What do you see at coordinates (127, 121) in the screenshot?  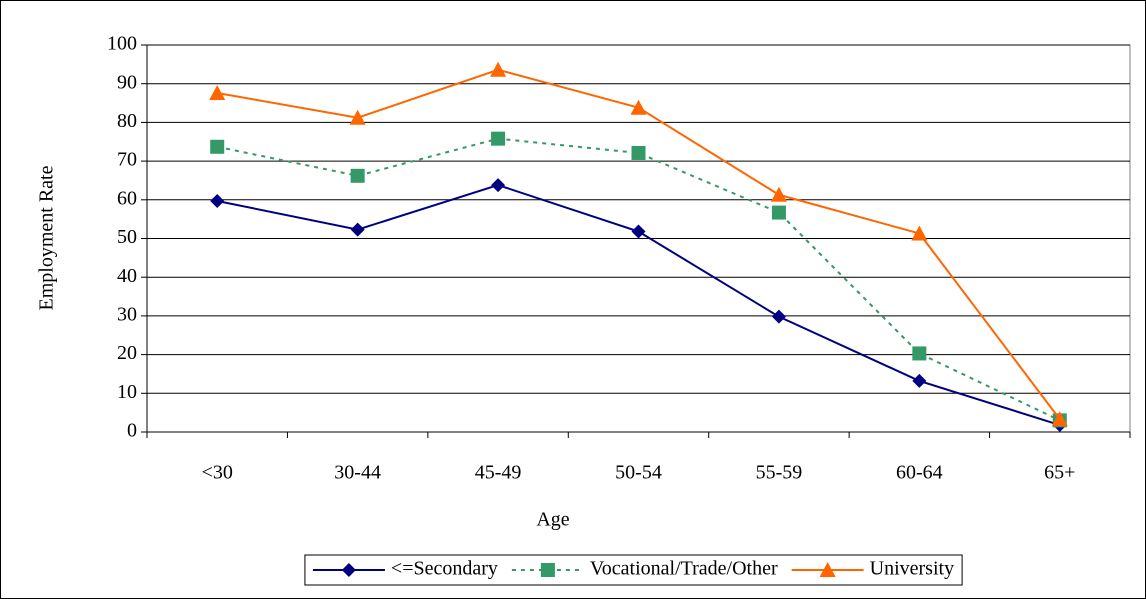 I see `y-tick-label: 80` at bounding box center [127, 121].